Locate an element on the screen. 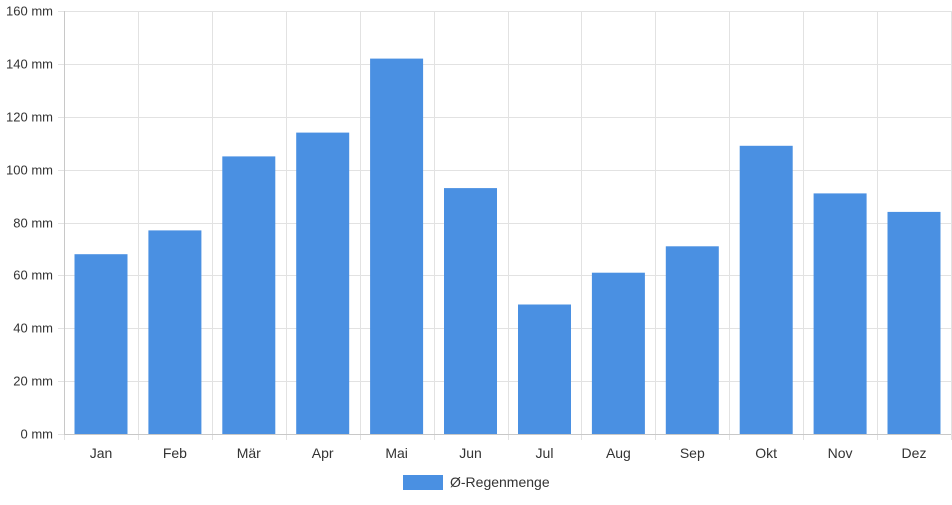  x-tick-label: Mai is located at coordinates (396, 453).